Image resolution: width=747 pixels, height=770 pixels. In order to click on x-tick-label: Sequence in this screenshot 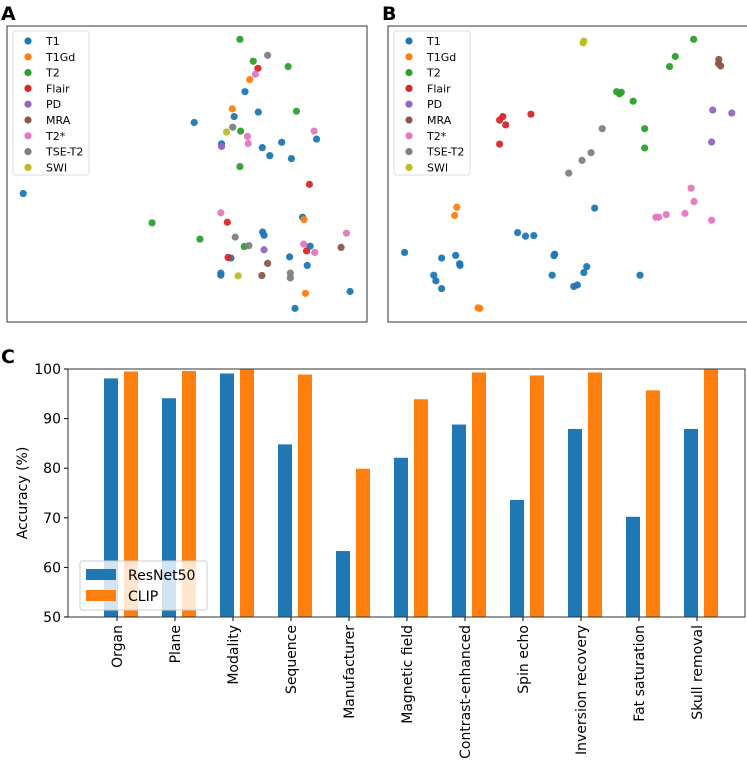, I will do `click(292, 659)`.